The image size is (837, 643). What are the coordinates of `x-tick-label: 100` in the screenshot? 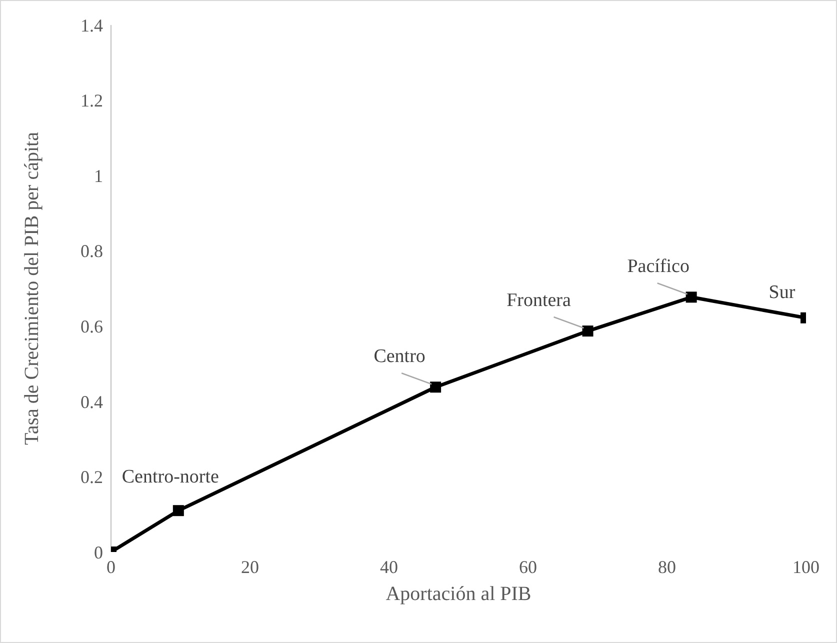 It's located at (806, 566).